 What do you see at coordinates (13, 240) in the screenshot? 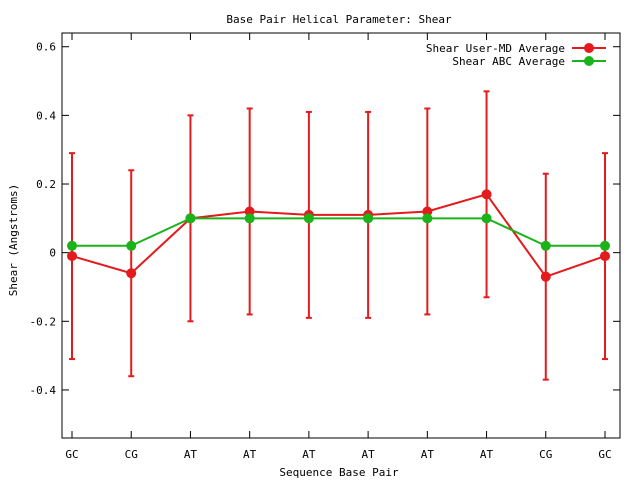
I see `y-axis-label: Shear (Angstroms)` at bounding box center [13, 240].